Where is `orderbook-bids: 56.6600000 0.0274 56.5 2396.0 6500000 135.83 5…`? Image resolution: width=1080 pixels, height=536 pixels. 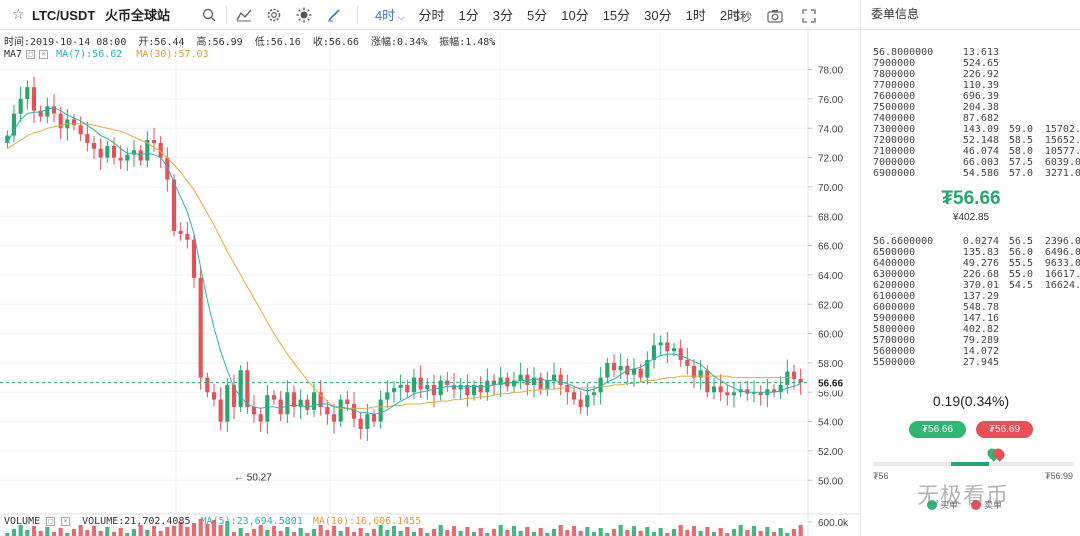 orderbook-bids: 56.6600000 0.0274 56.5 2396.0 6500000 135.83 5… is located at coordinates (976, 302).